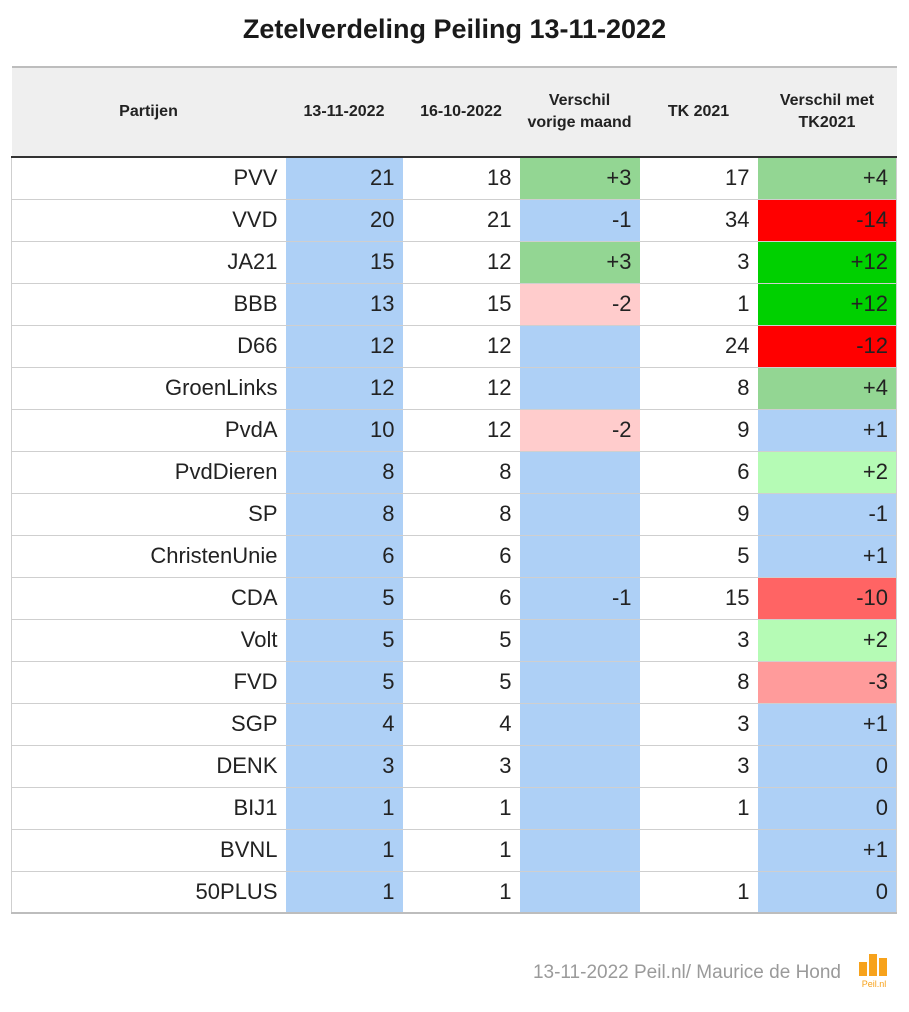 This screenshot has width=909, height=1012. What do you see at coordinates (344, 766) in the screenshot?
I see `cell-current: 3` at bounding box center [344, 766].